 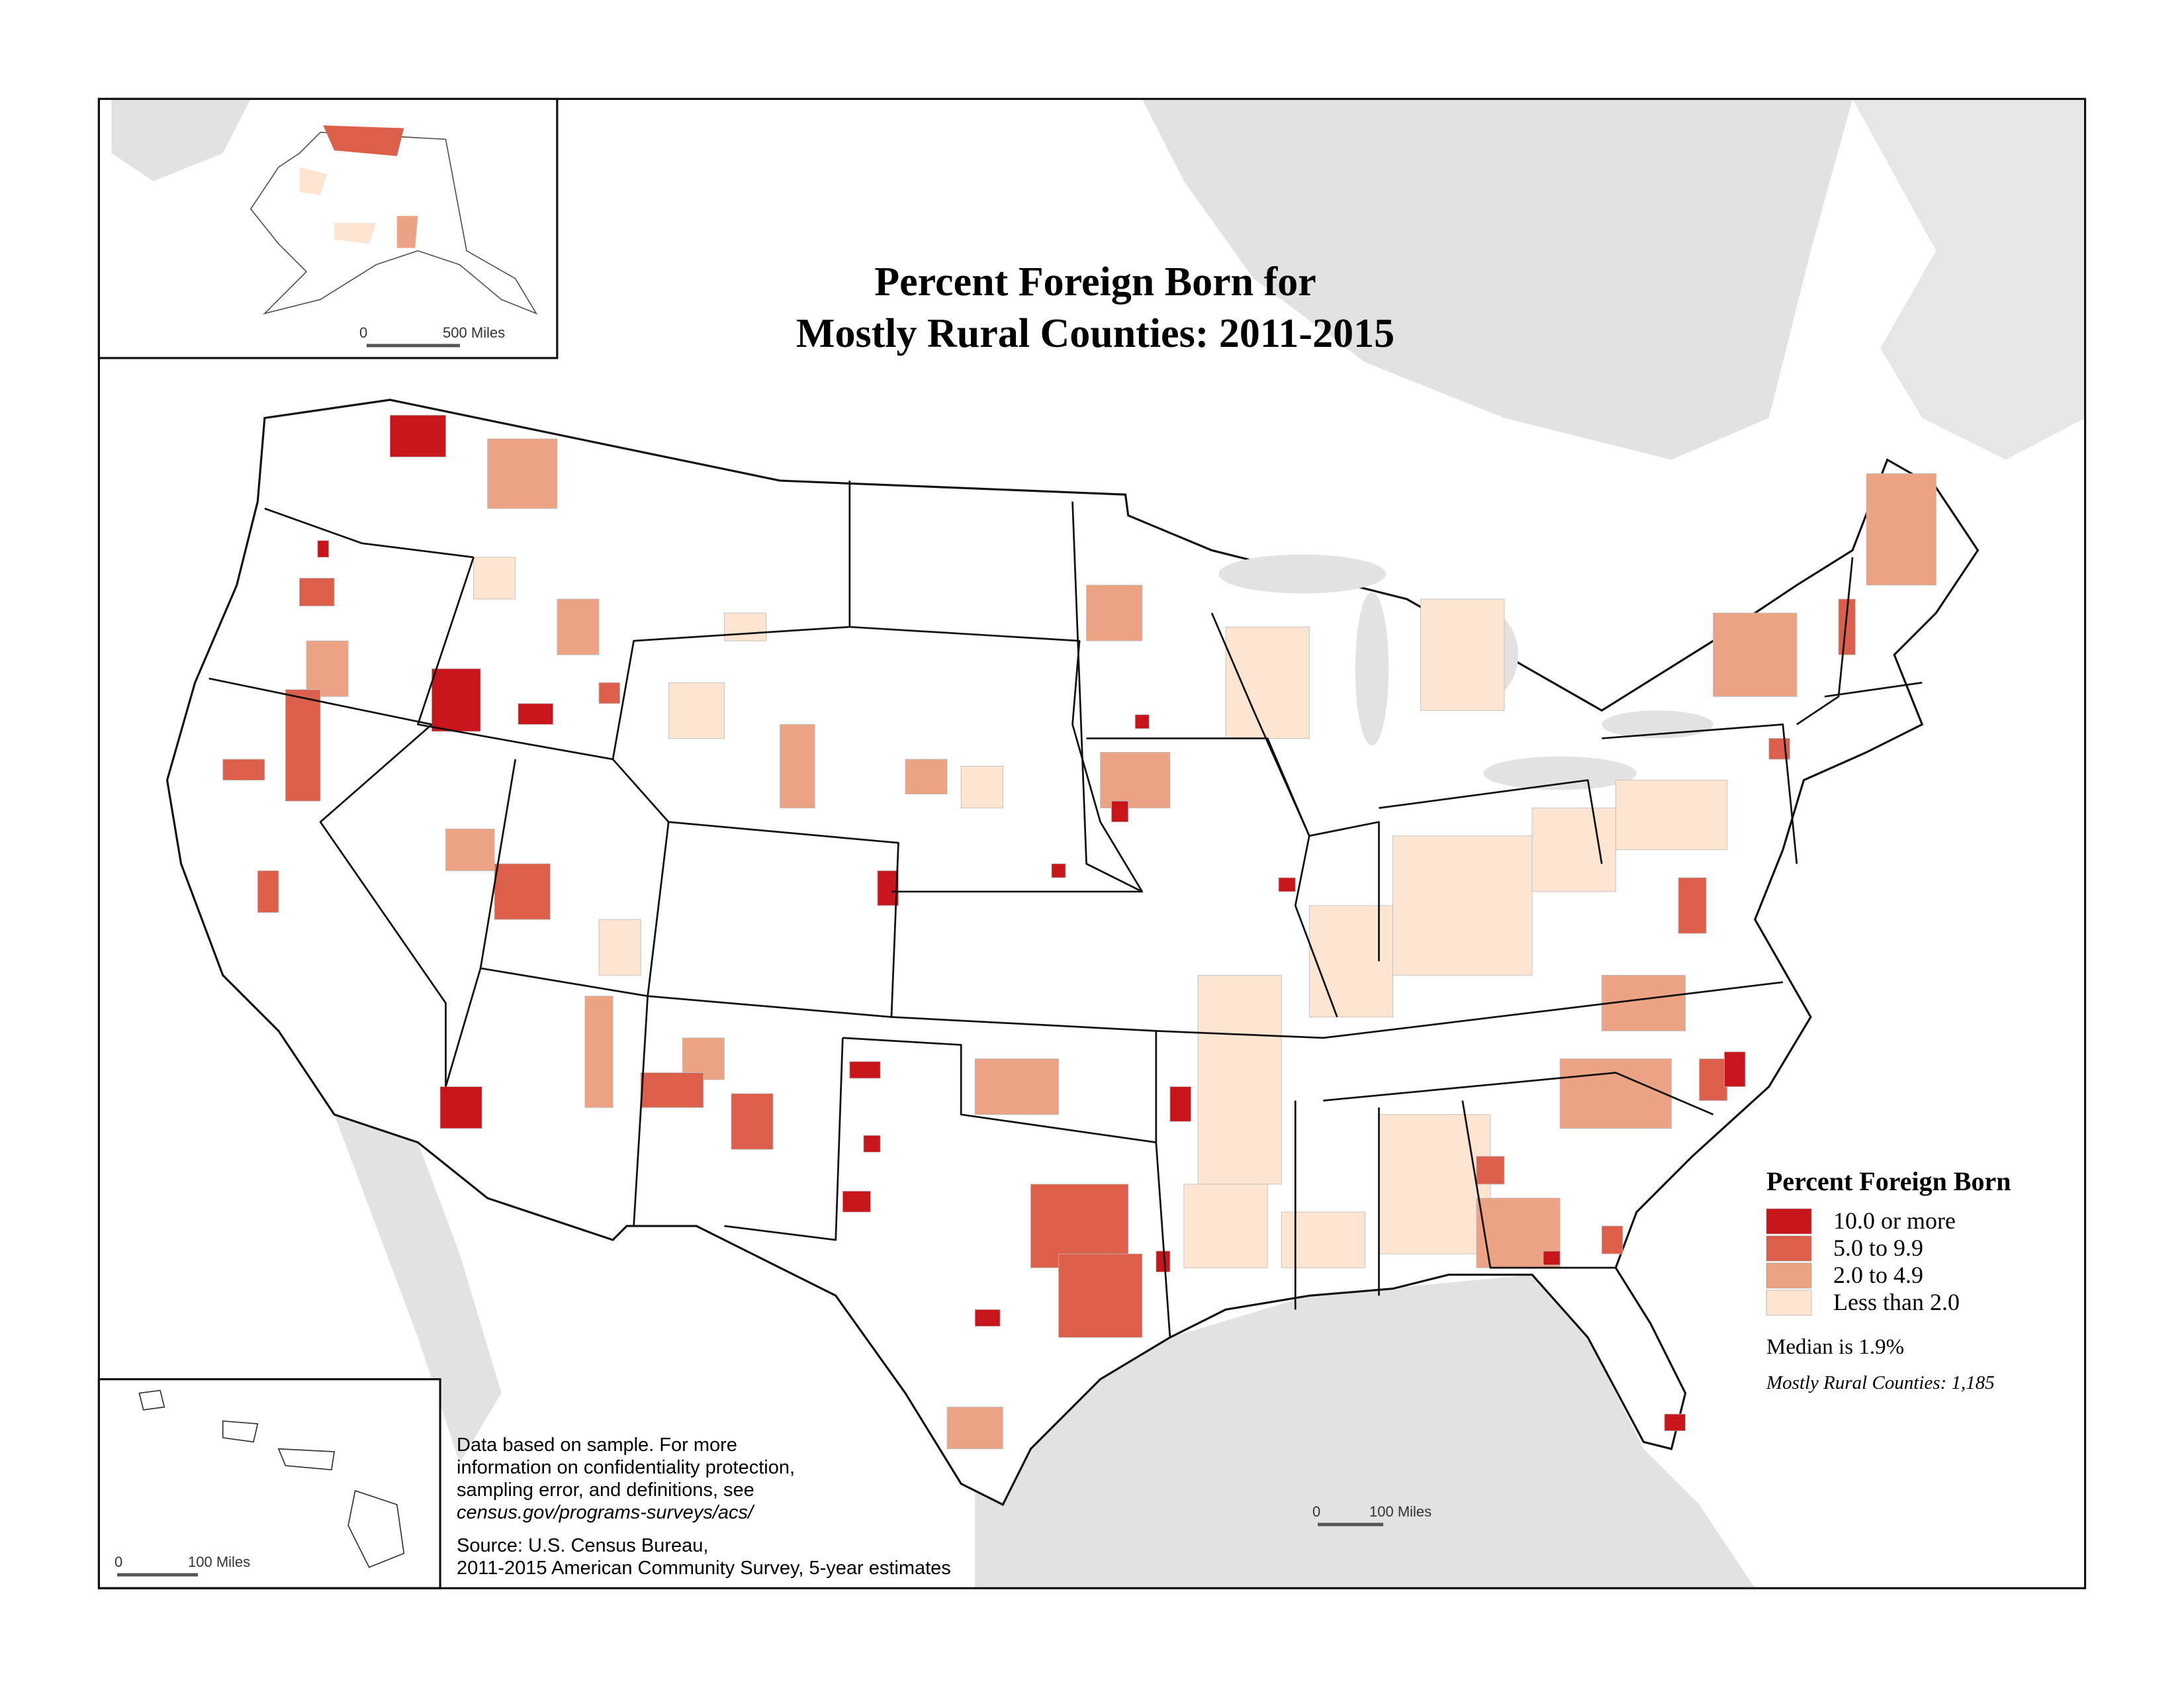 I want to click on legend-label: 10.0 or more, so click(x=1894, y=1220).